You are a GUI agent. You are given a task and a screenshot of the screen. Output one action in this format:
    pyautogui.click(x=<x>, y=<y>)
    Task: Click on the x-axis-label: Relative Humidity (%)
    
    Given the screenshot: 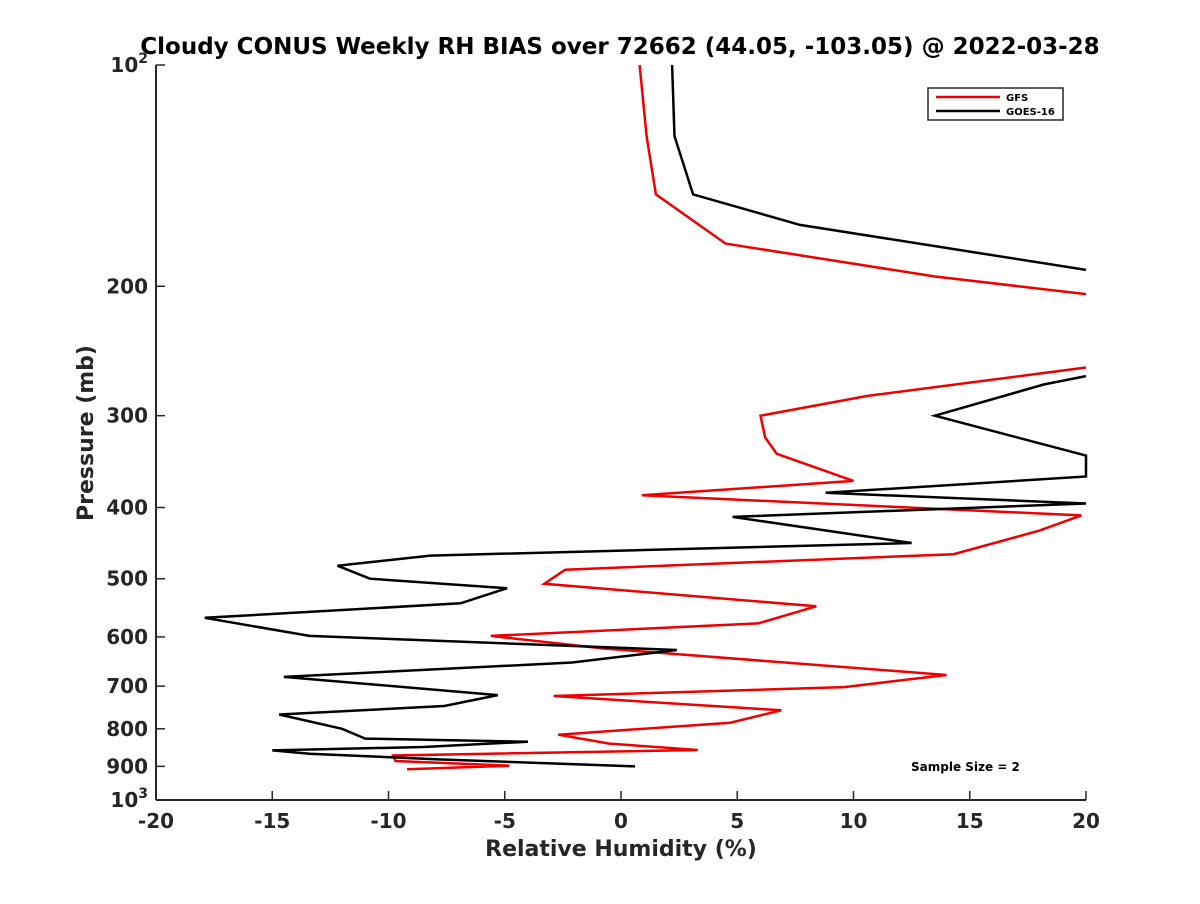 What is the action you would take?
    pyautogui.click(x=621, y=849)
    